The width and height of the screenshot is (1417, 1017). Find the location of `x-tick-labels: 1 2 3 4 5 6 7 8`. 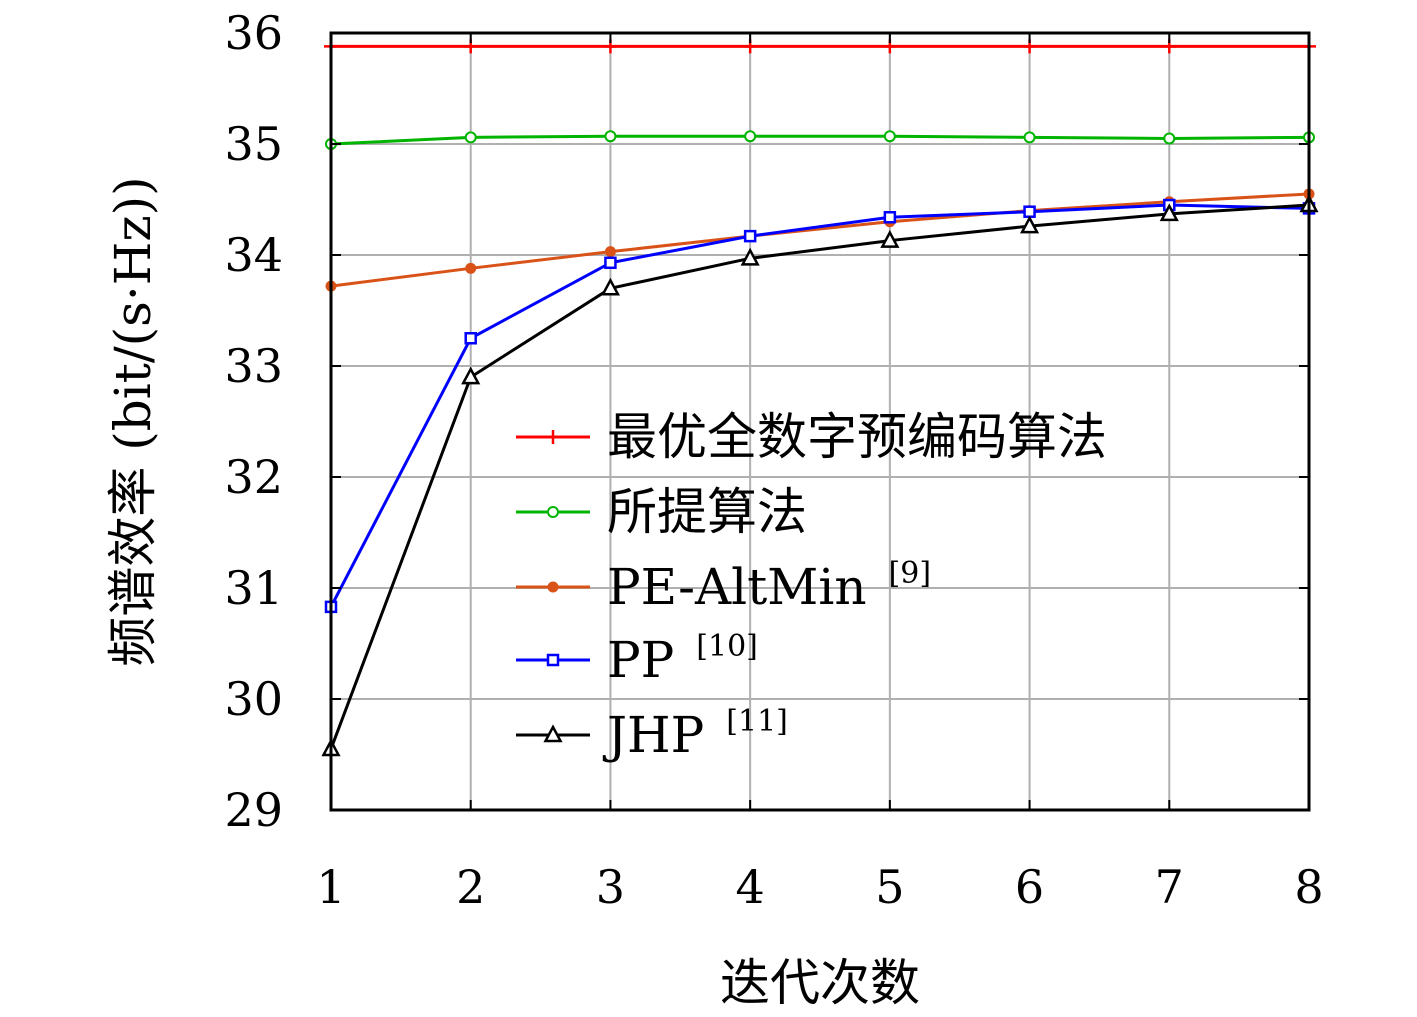

x-tick-labels: 1 2 3 4 5 6 7 8 is located at coordinates (819, 887).